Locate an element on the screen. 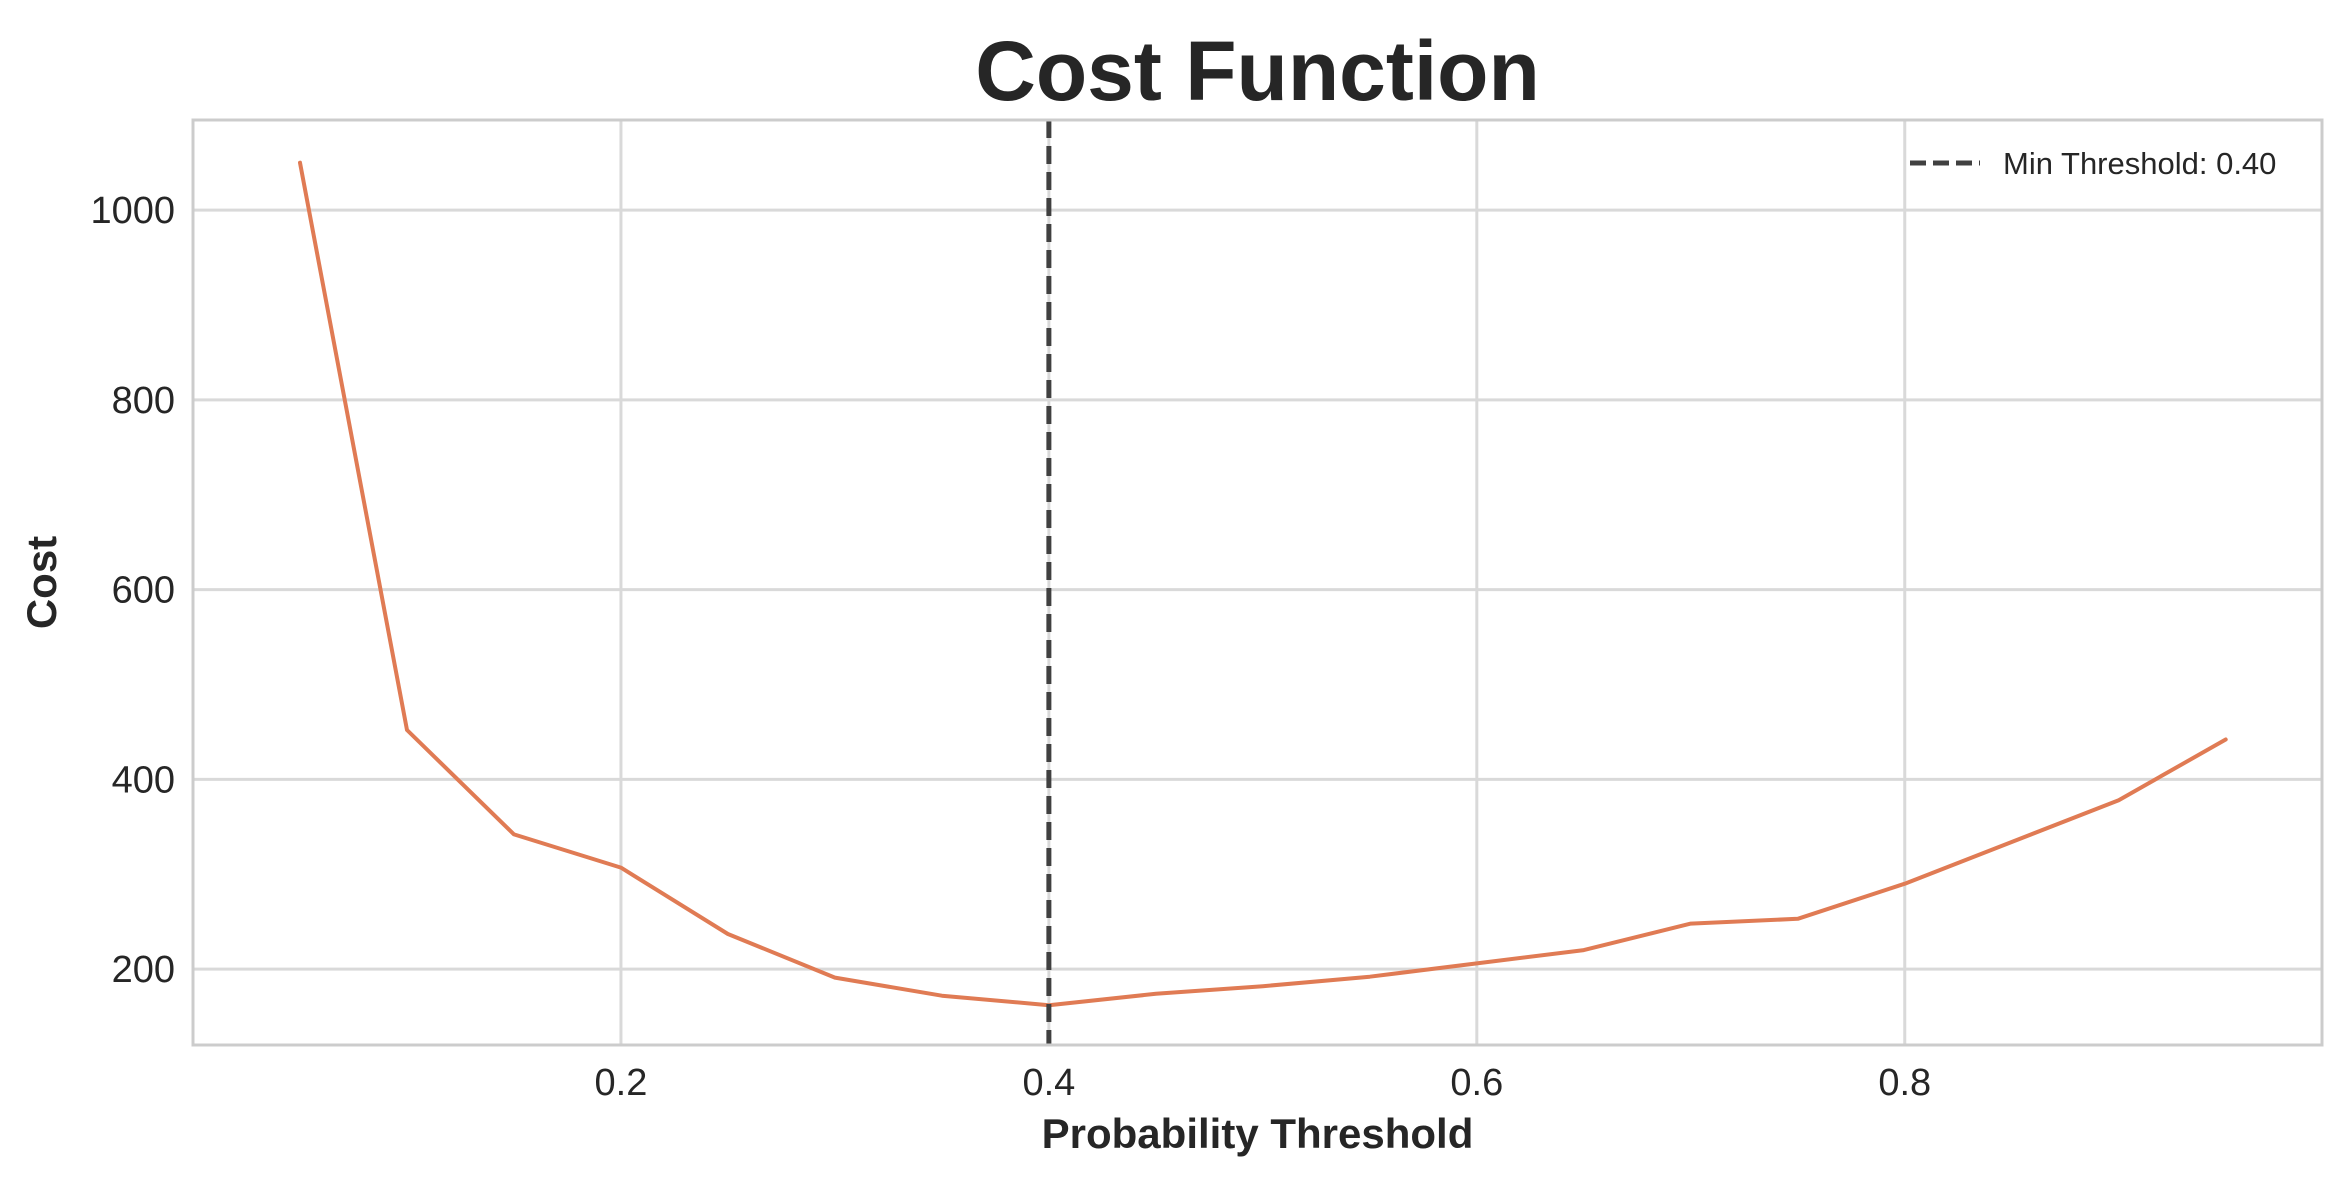 This screenshot has height=1191, width=2352. y-tick-label: 200 is located at coordinates (143, 970).